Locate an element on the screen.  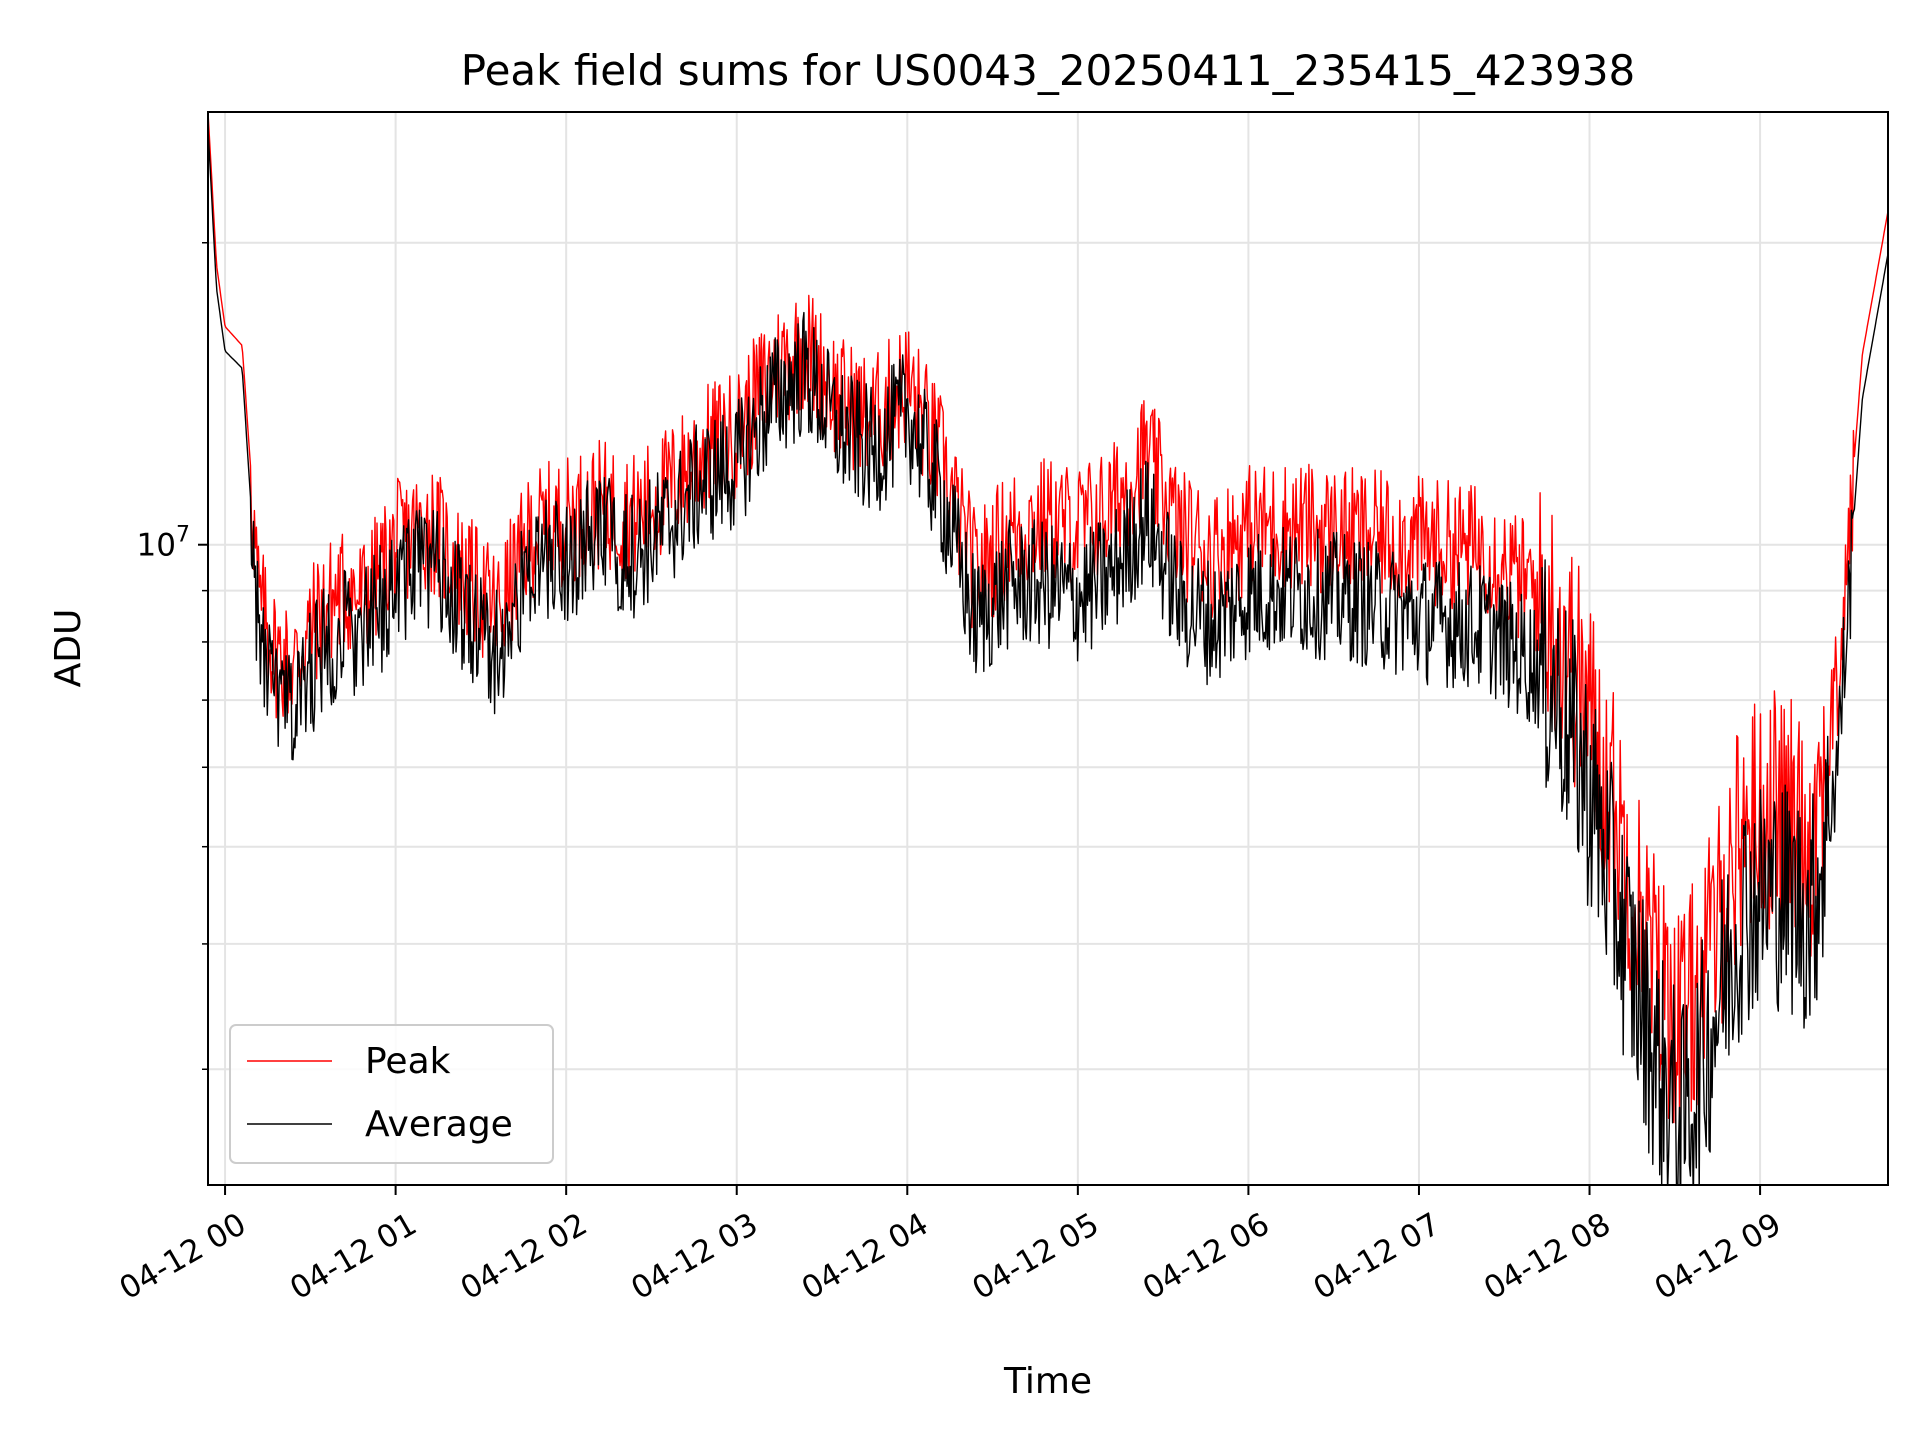
y-tick-label: 107 is located at coordinates (163, 543).